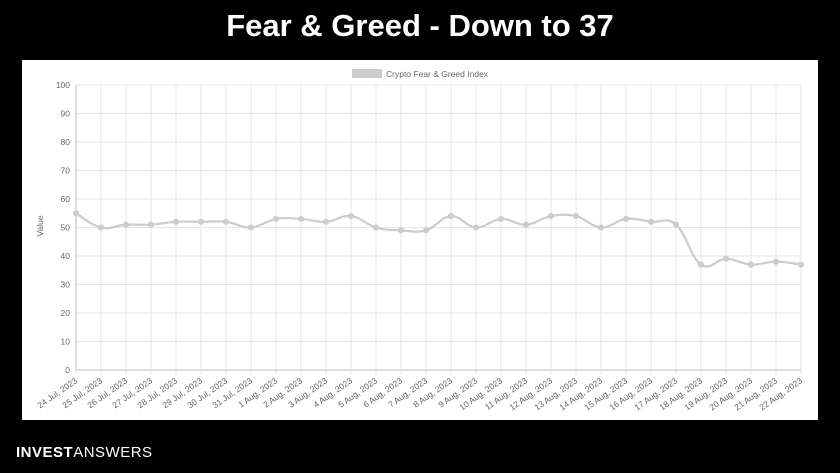 This screenshot has width=840, height=473. I want to click on y-tick-label: 50, so click(66, 228).